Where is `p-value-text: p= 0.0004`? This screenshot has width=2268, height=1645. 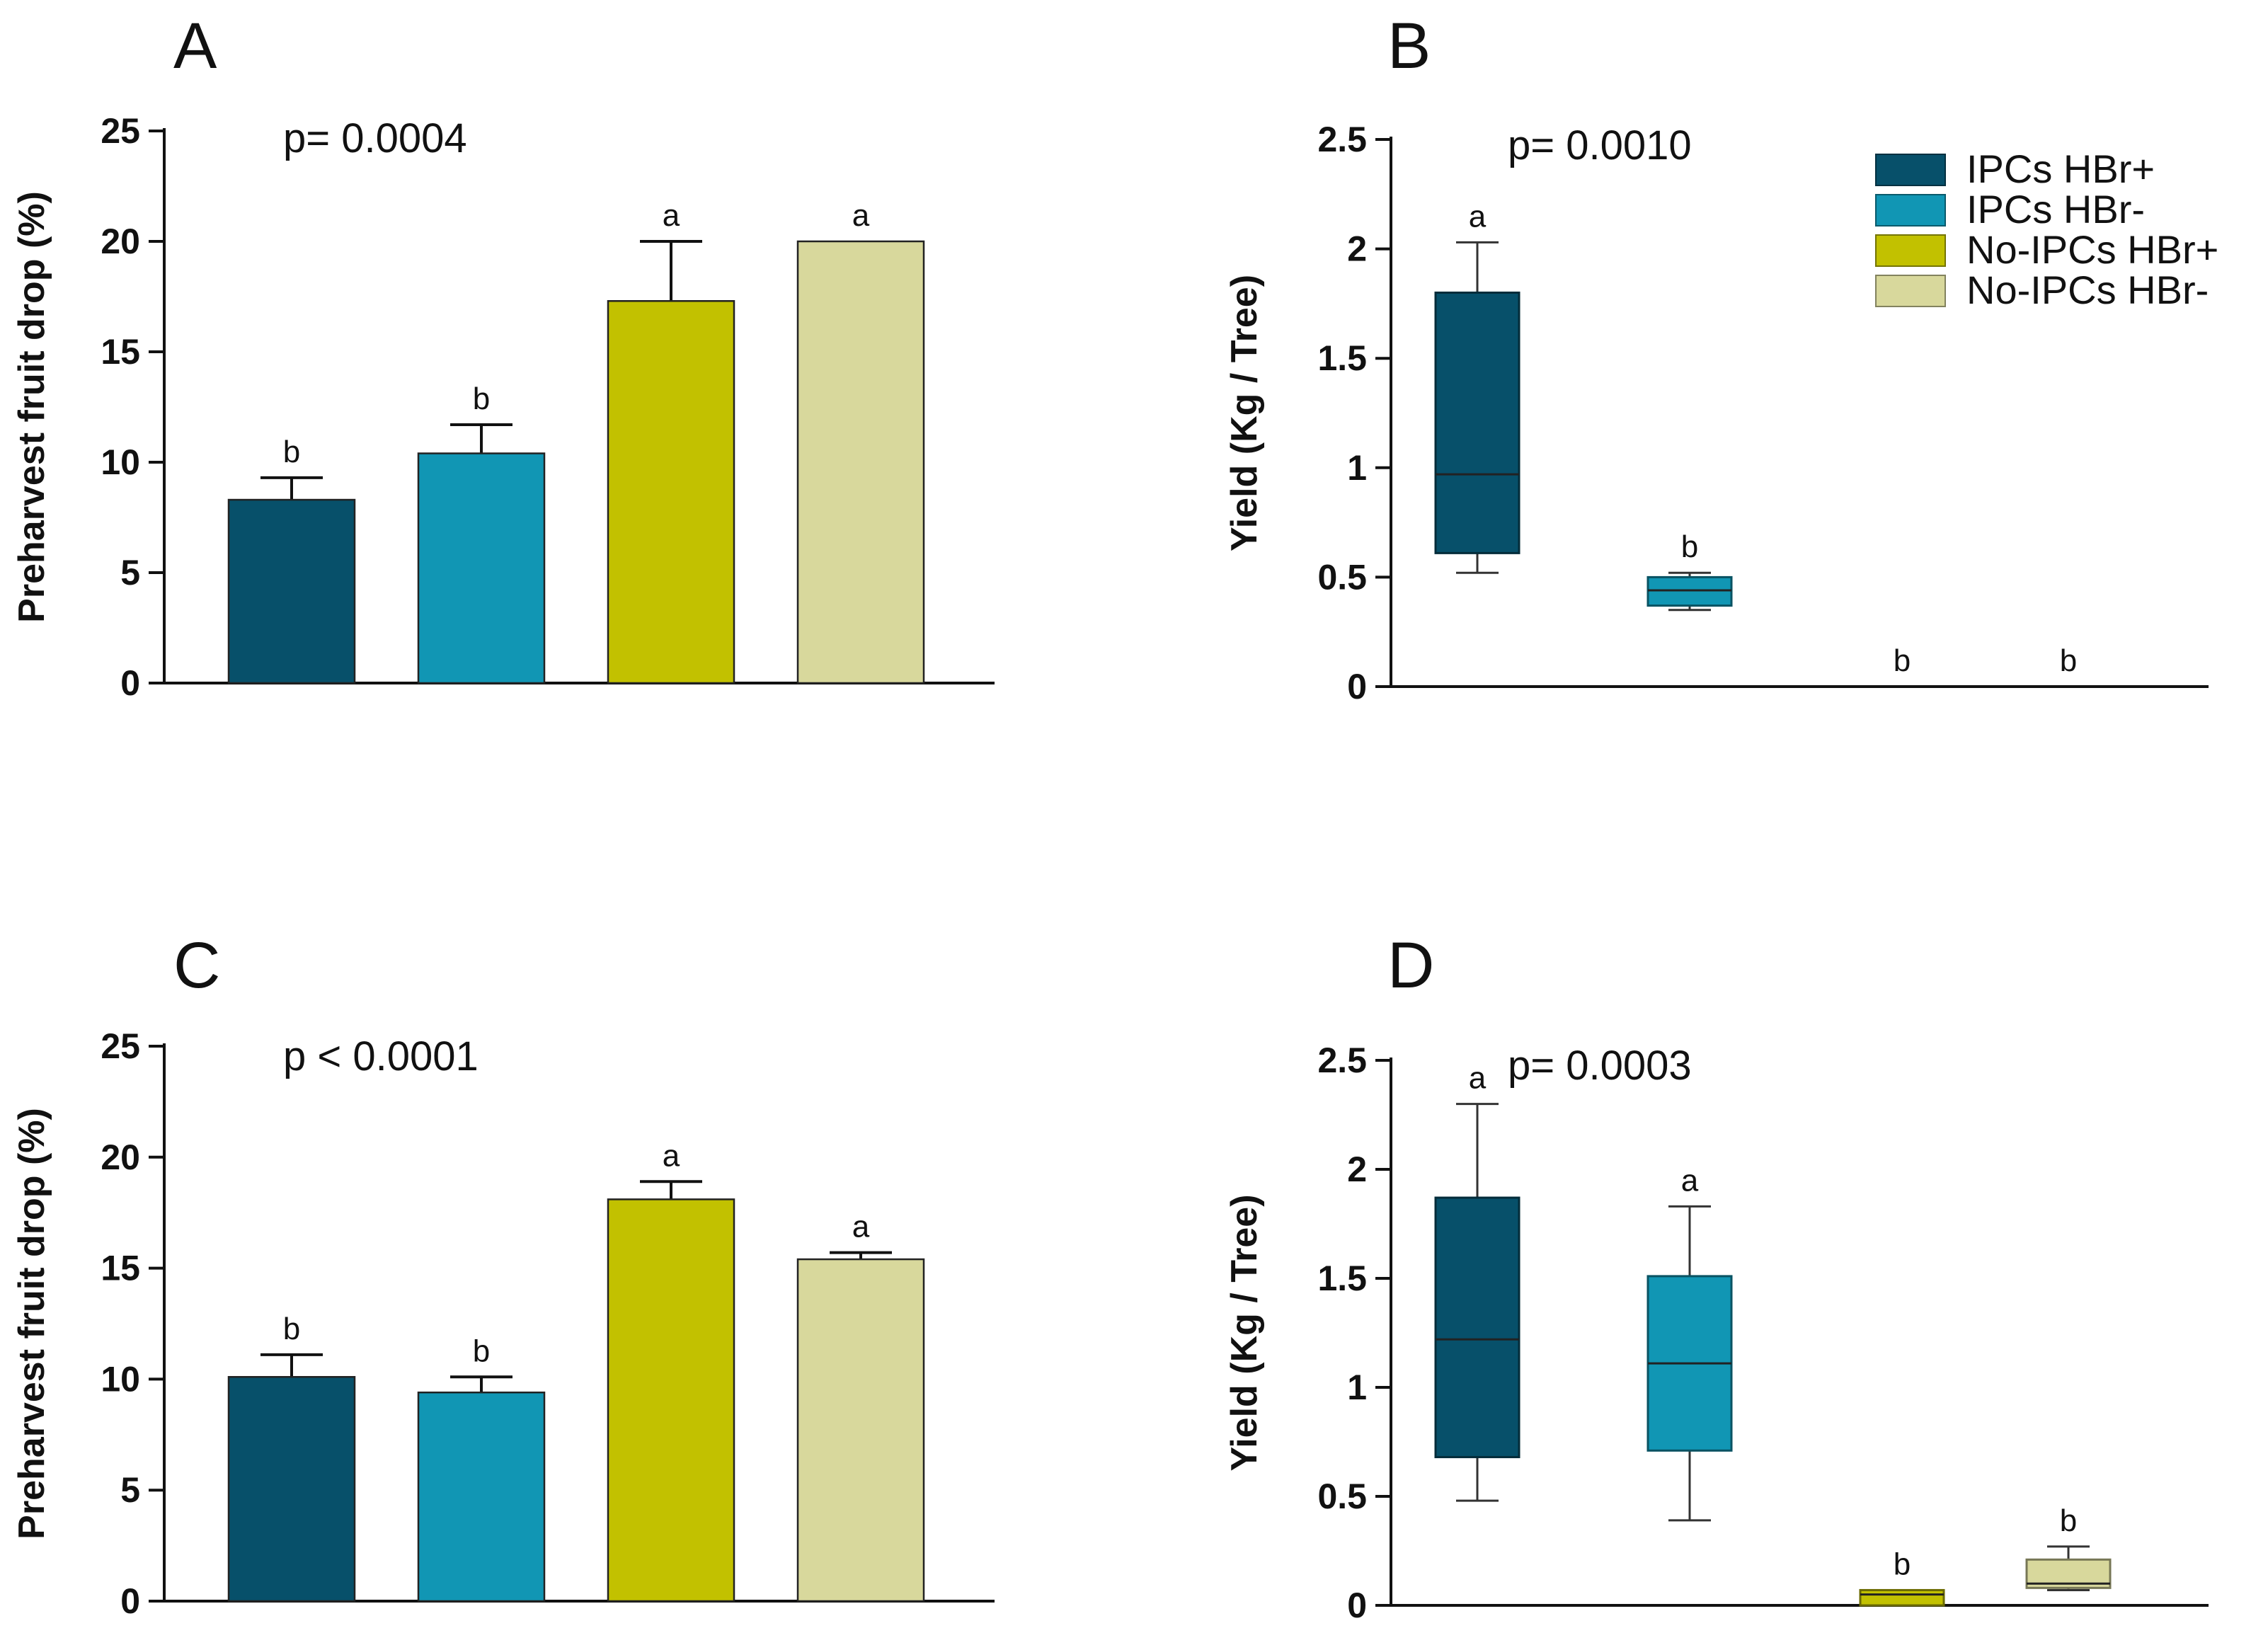
p-value-text: p= 0.0004 is located at coordinates (375, 138).